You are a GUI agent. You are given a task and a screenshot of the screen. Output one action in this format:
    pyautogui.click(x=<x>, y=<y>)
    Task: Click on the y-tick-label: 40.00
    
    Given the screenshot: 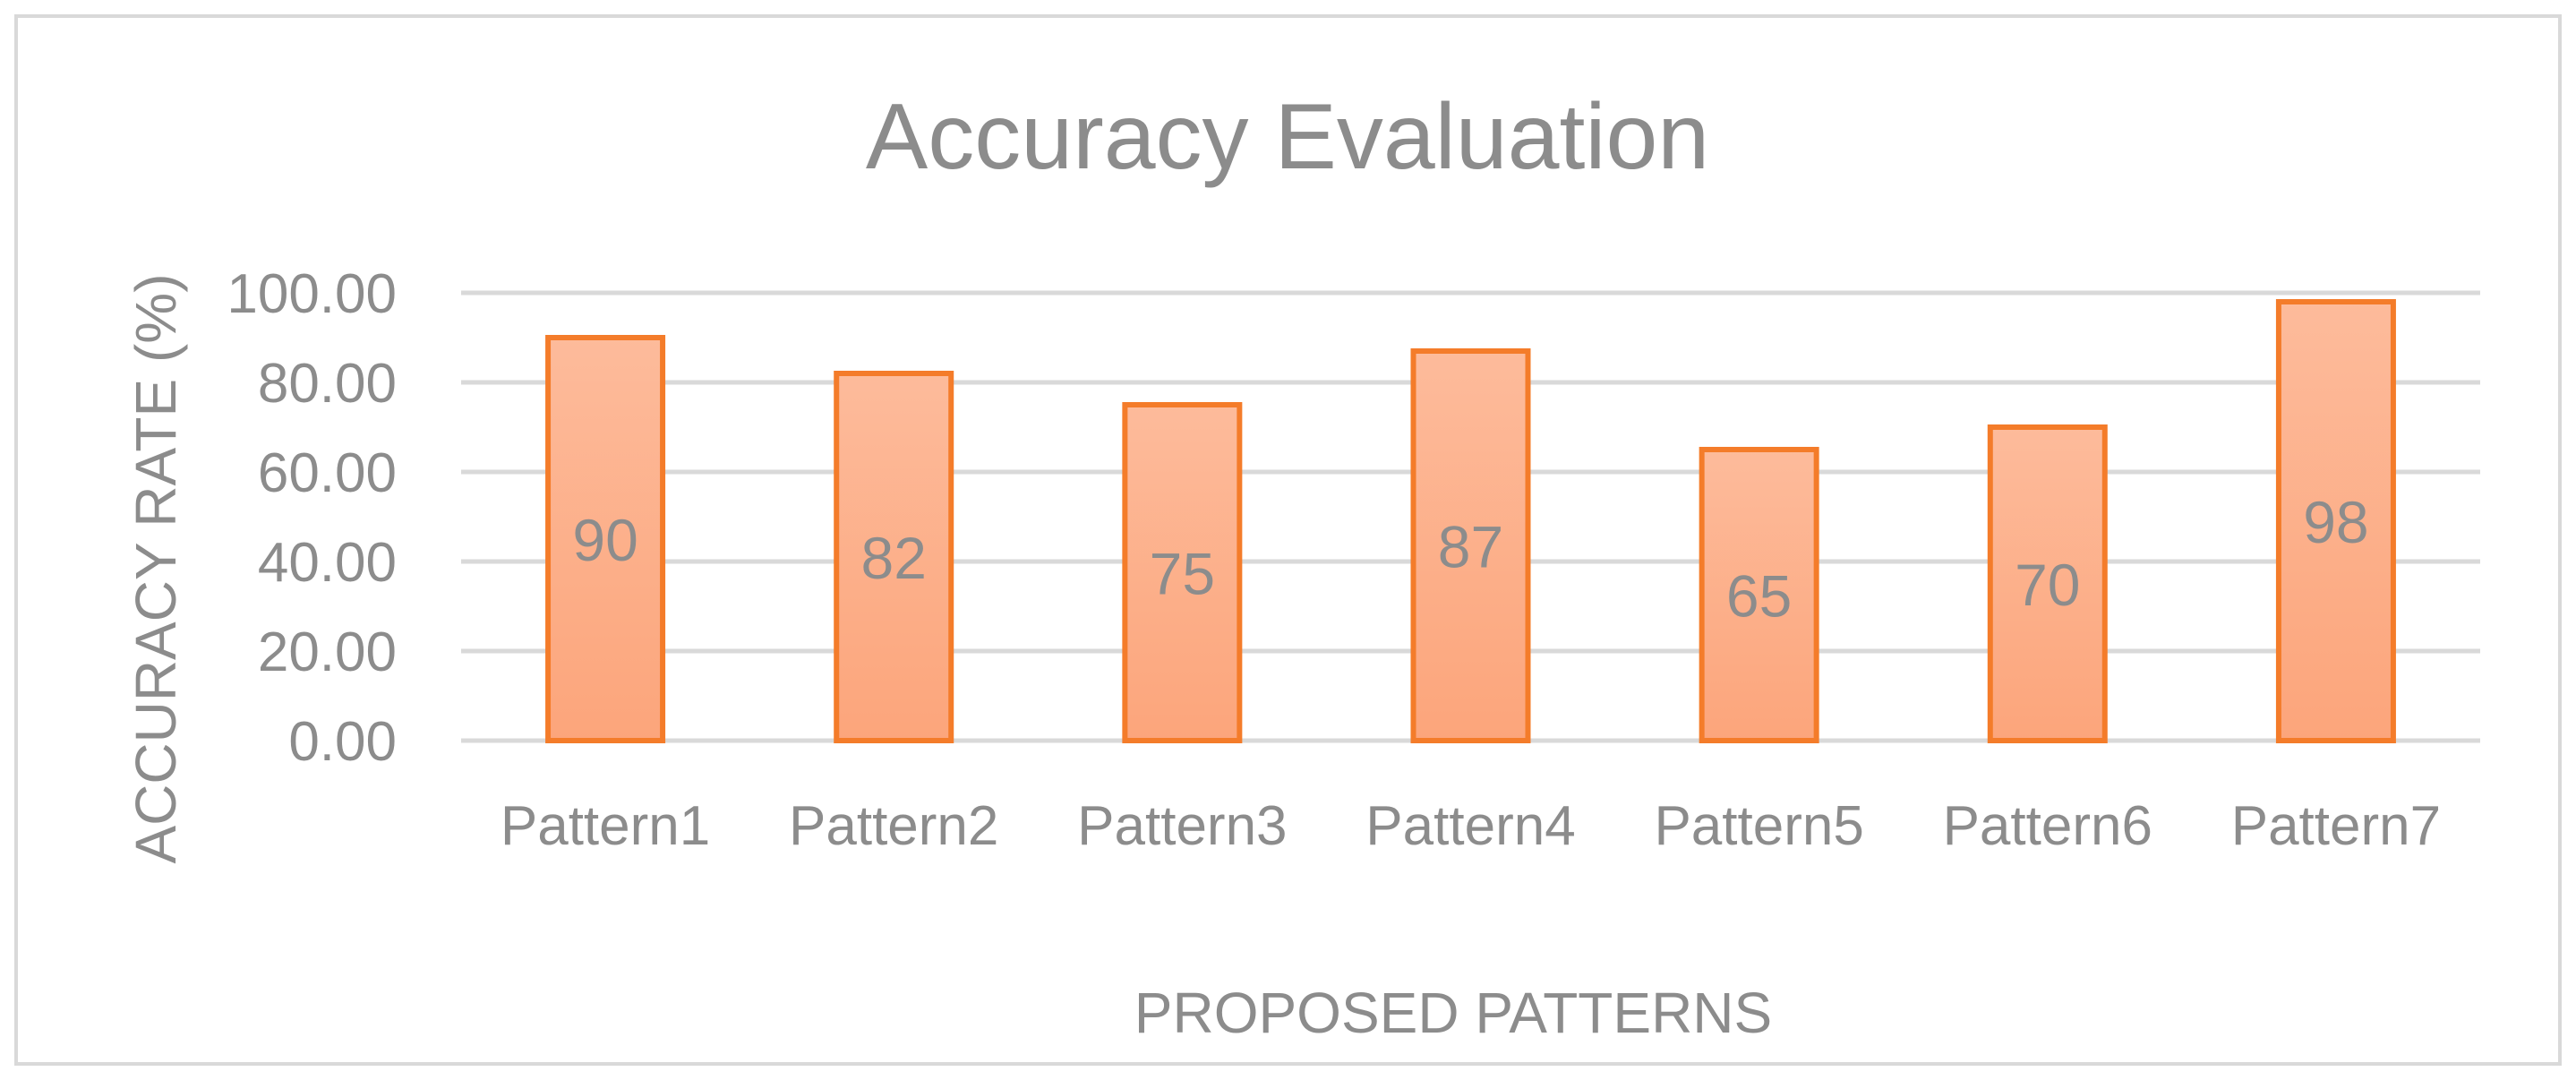 What is the action you would take?
    pyautogui.click(x=327, y=563)
    